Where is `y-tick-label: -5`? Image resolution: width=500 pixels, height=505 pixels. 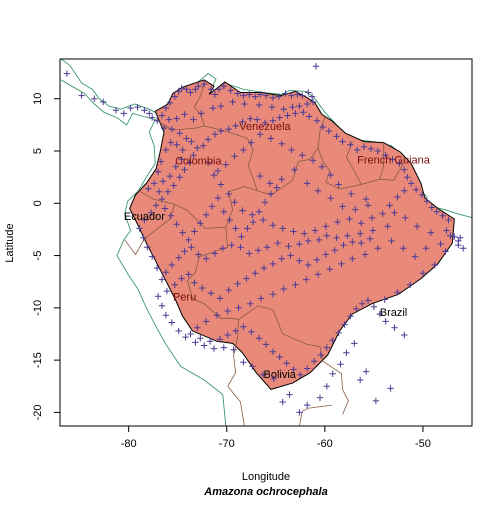
y-tick-label: -5 is located at coordinates (38, 256).